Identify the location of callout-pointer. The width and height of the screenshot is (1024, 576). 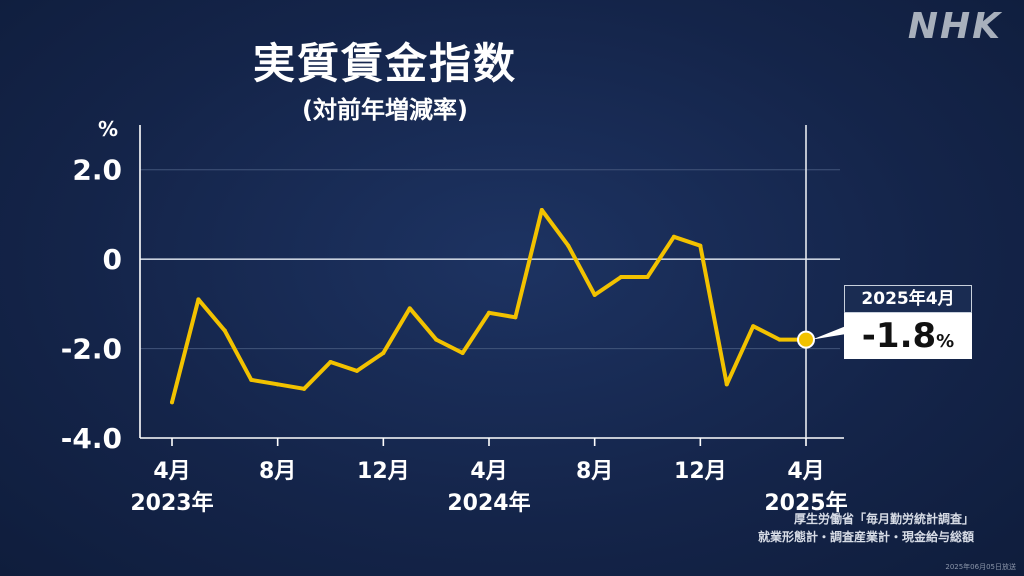
(829, 333).